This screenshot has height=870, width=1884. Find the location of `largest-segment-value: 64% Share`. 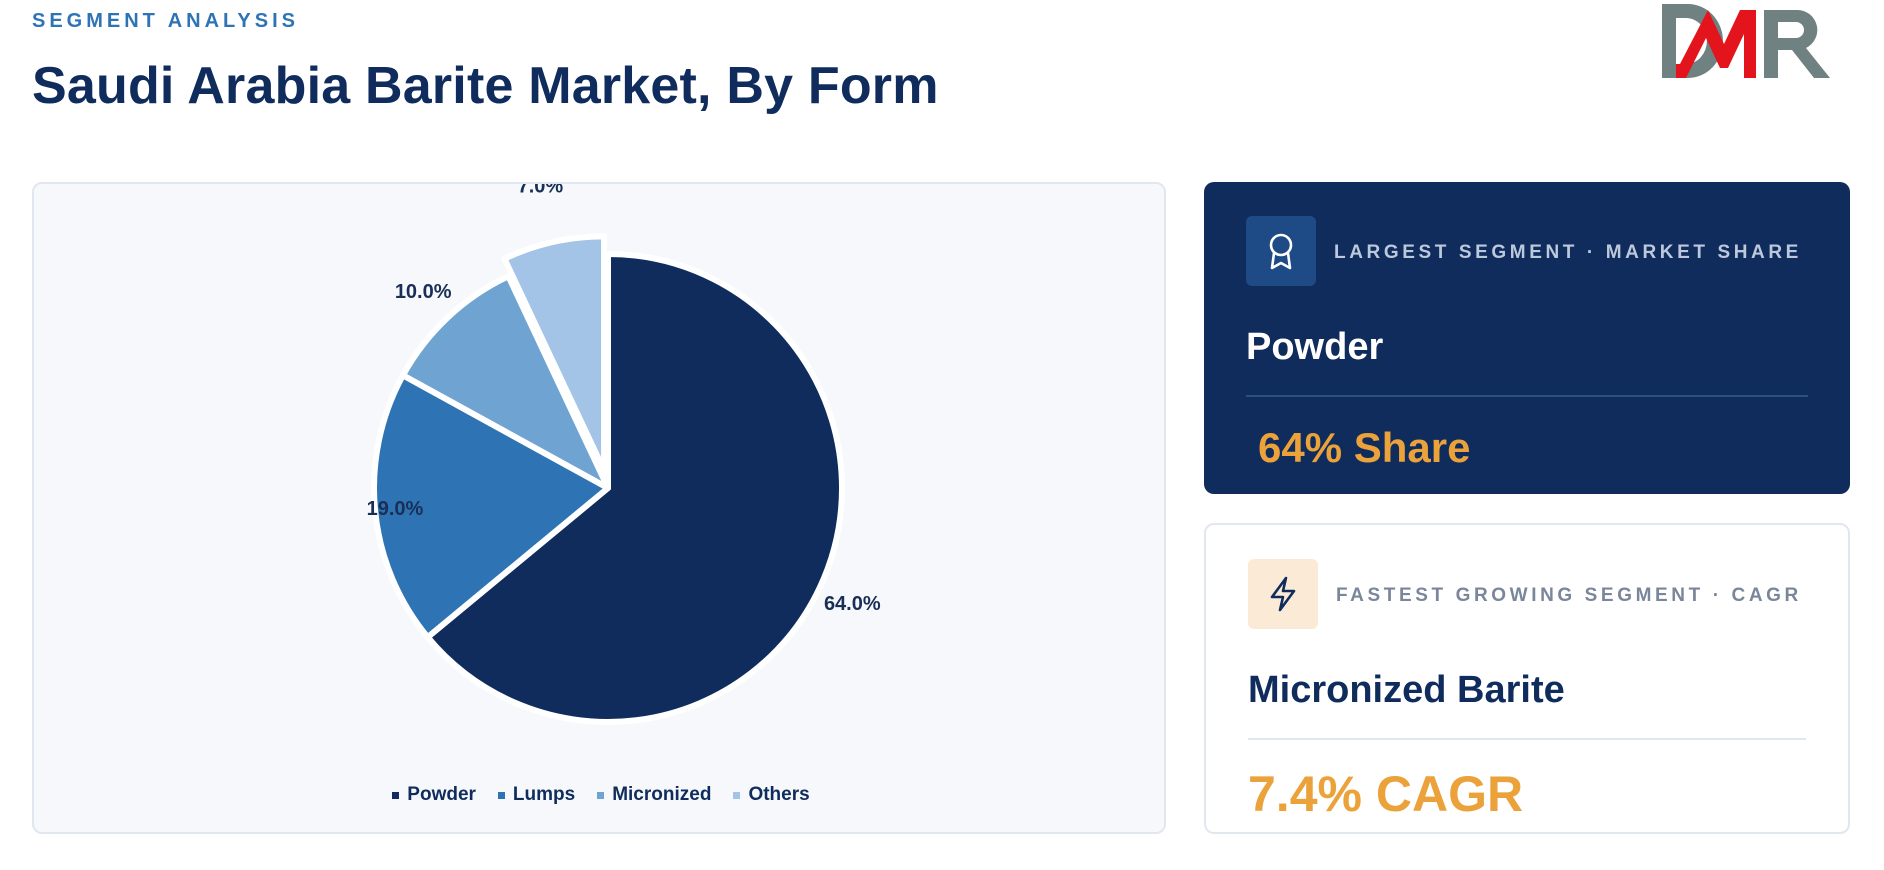

largest-segment-value: 64% Share is located at coordinates (1364, 447).